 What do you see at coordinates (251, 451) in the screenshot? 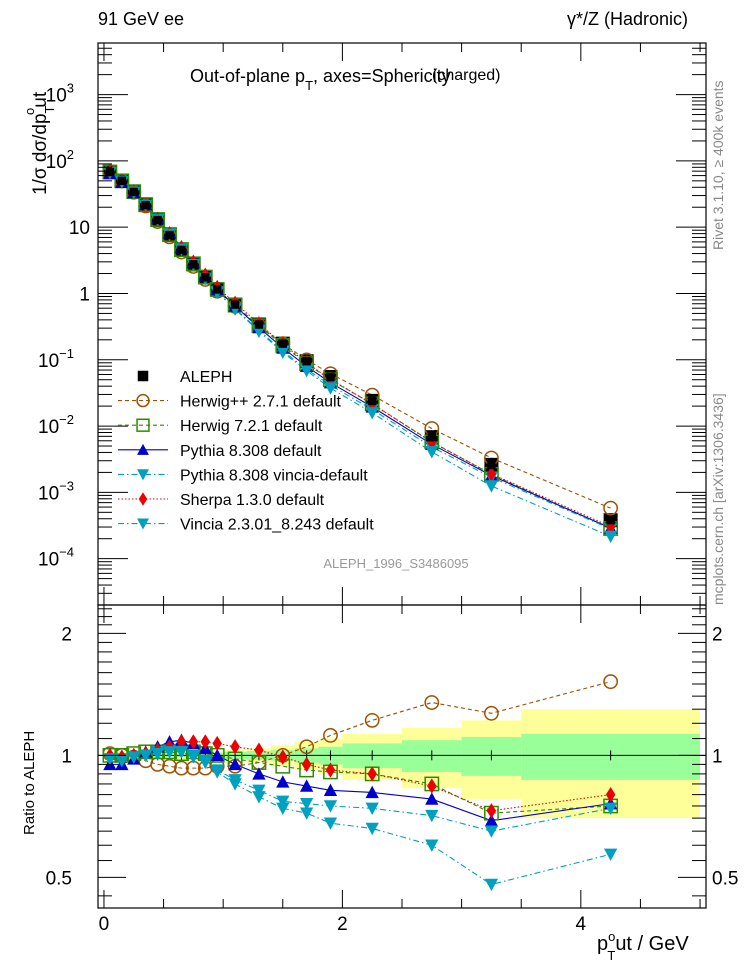
I see `legend-label-pythia-8-308-default: Pythia 8.308 default` at bounding box center [251, 451].